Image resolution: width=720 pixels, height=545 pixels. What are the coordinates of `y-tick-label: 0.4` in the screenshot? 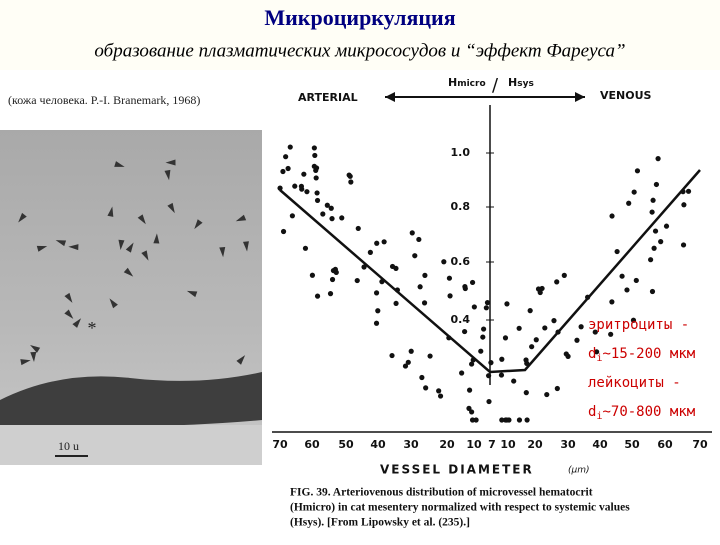 It's located at (461, 319).